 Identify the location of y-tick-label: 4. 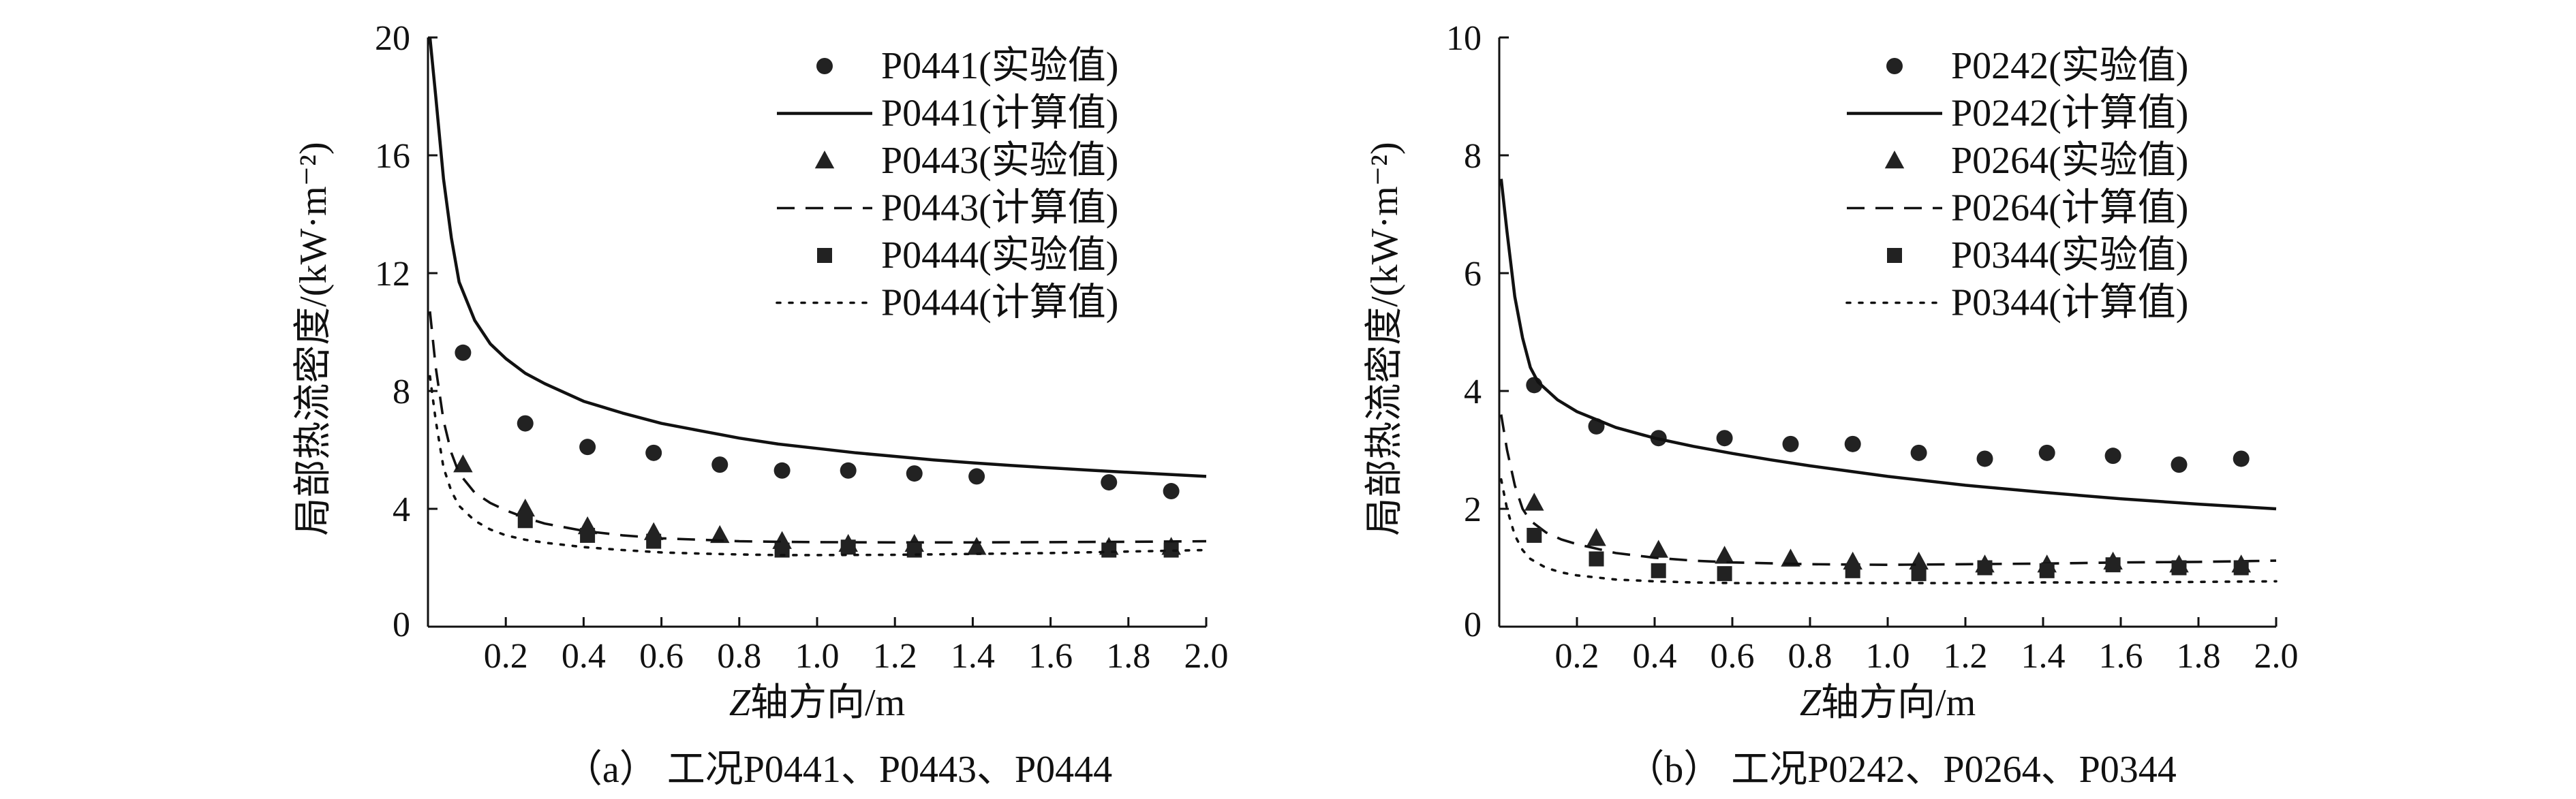
(402, 509).